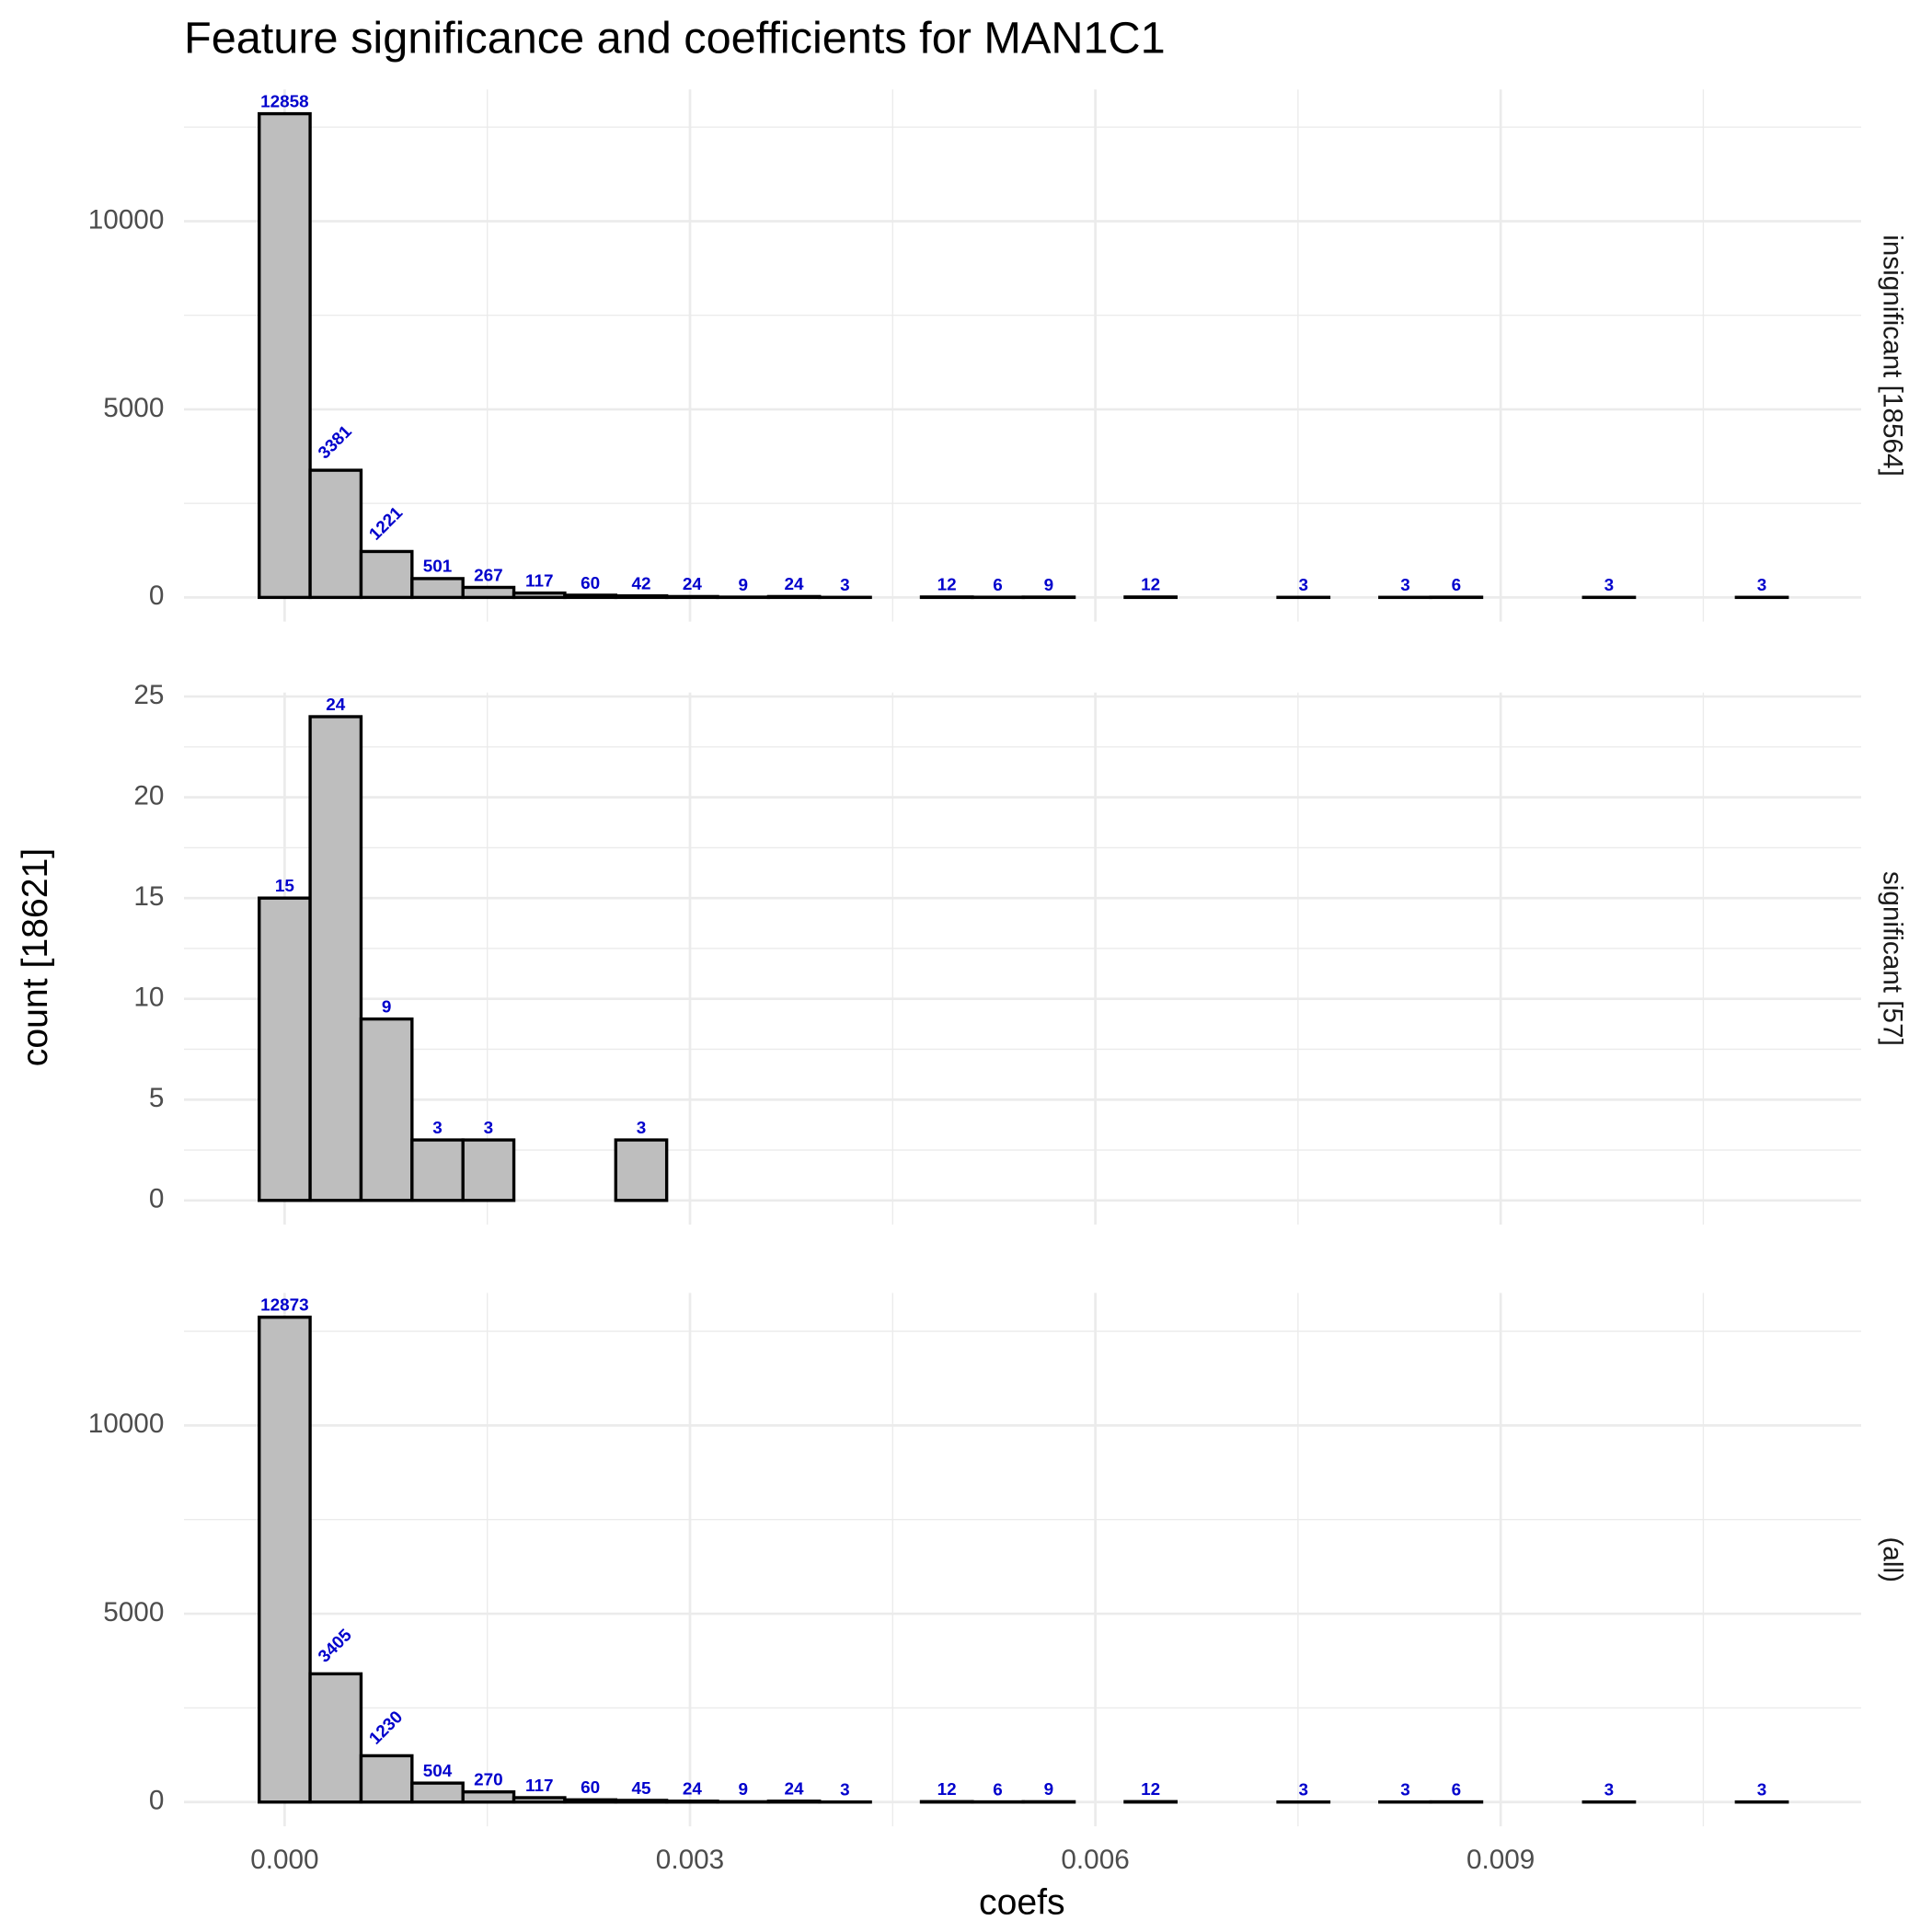 The image size is (1932, 1932). Describe the element at coordinates (1893, 1560) in the screenshot. I see `facet-strip-label: (all)` at that location.